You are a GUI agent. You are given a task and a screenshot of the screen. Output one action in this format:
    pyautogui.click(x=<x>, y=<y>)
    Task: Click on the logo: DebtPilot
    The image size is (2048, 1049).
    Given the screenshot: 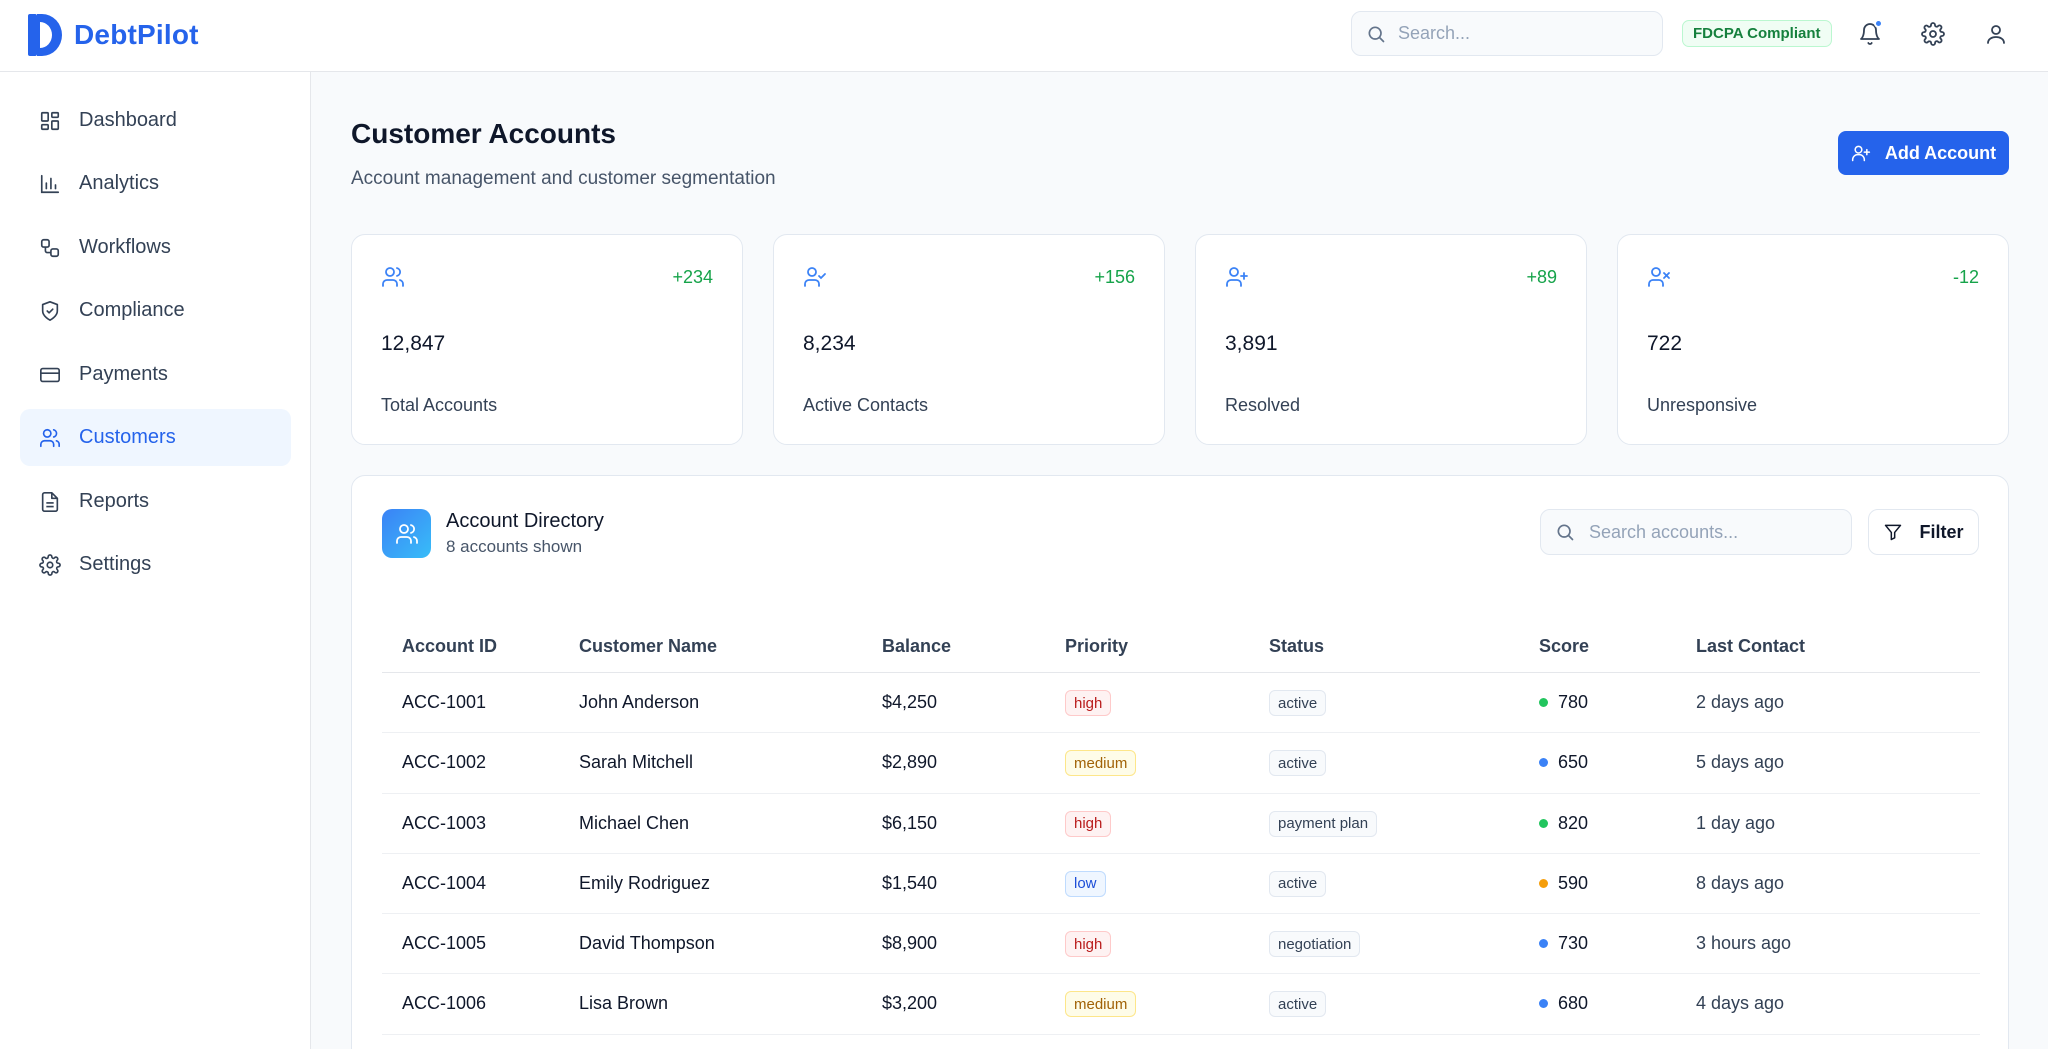 What is the action you would take?
    pyautogui.click(x=113, y=35)
    